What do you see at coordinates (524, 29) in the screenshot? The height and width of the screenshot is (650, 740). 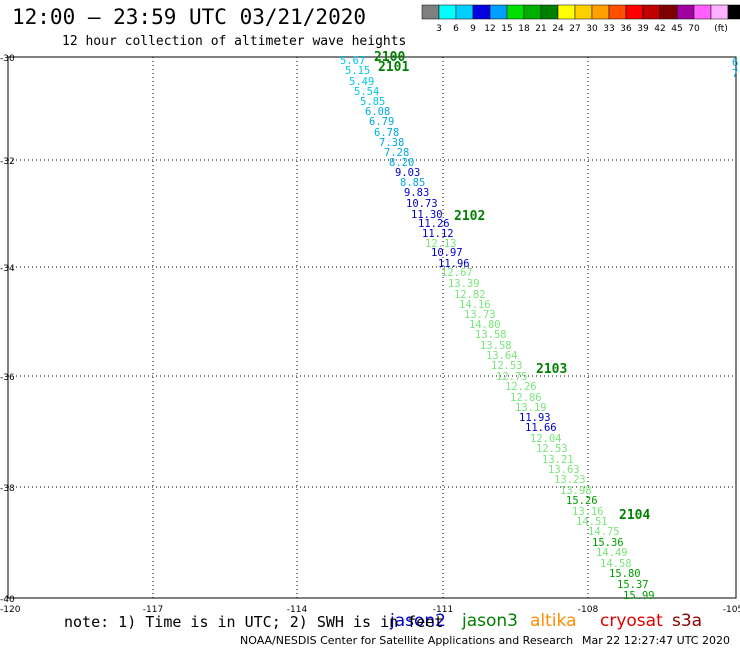 I see `legend-label: 18` at bounding box center [524, 29].